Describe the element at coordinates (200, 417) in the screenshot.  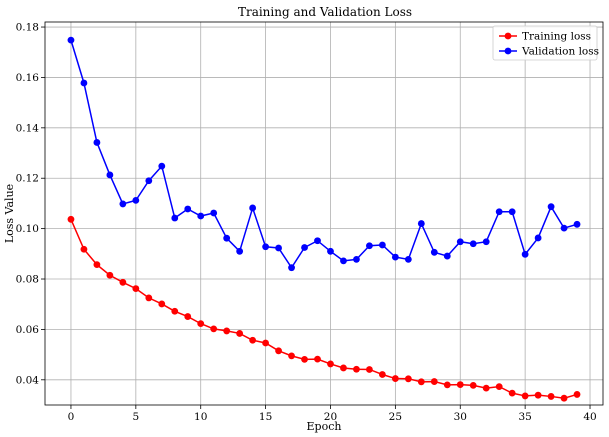
I see `x-tick-label: 10` at that location.